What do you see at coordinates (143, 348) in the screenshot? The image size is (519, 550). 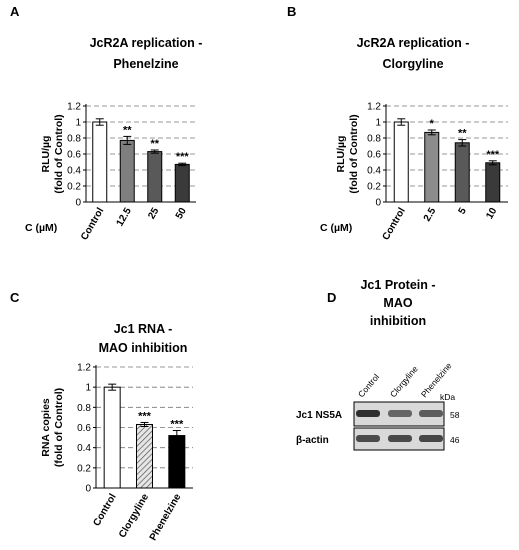 I see `chart-title-line: MAO inhibition` at bounding box center [143, 348].